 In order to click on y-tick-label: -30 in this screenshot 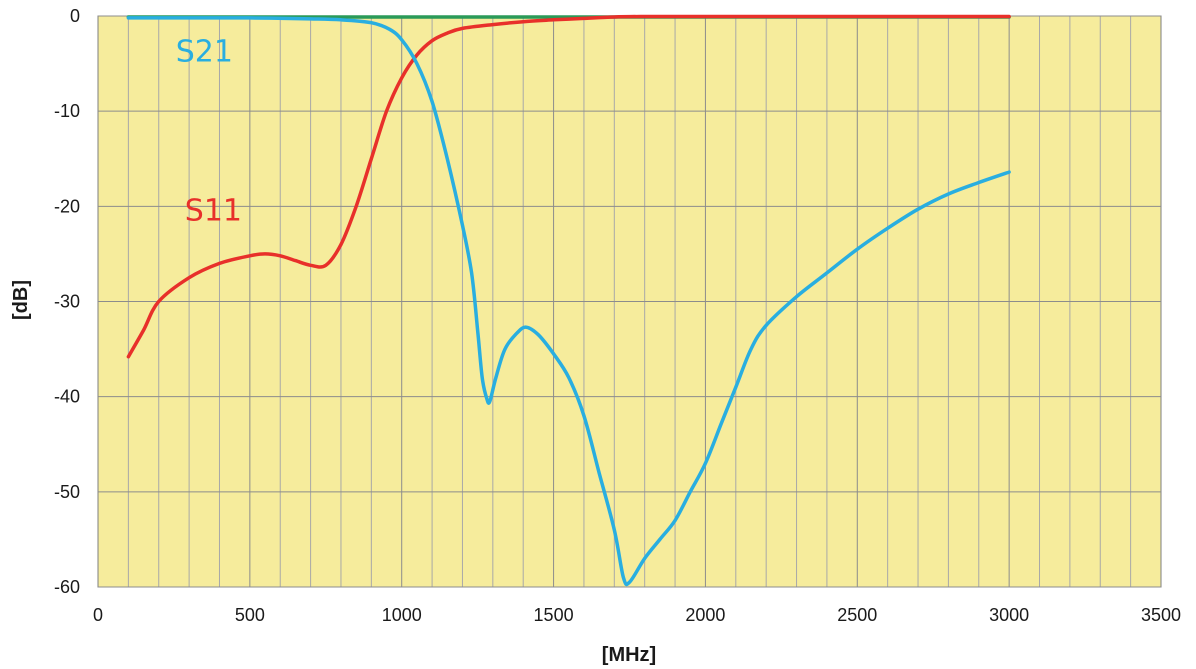, I will do `click(67, 302)`.